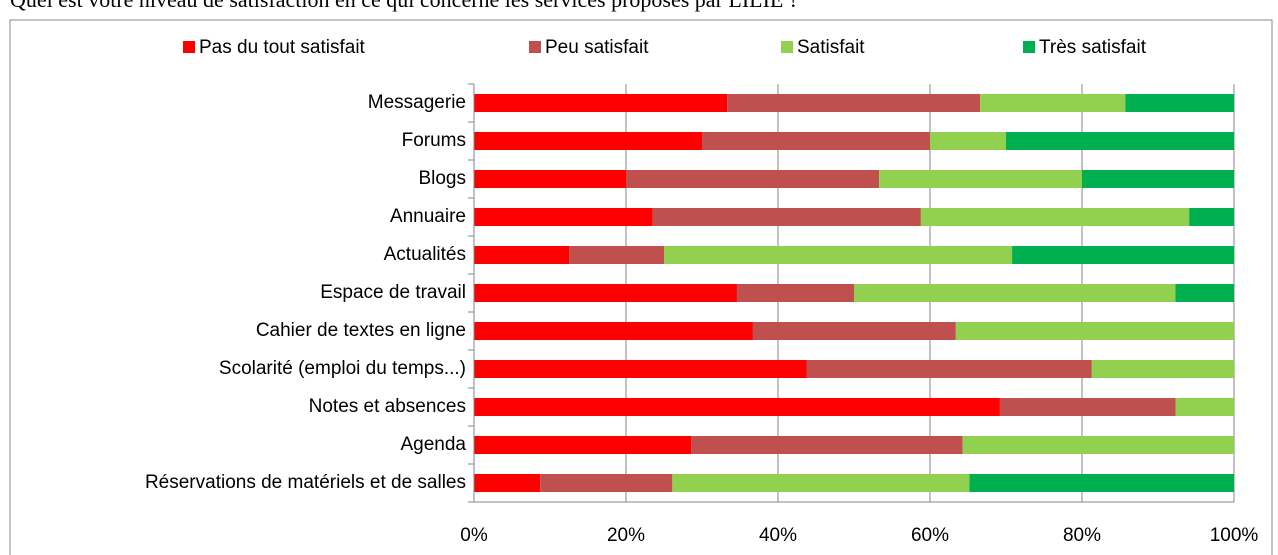 The width and height of the screenshot is (1278, 555). Describe the element at coordinates (425, 254) in the screenshot. I see `y-tick-label: Actualités` at that location.